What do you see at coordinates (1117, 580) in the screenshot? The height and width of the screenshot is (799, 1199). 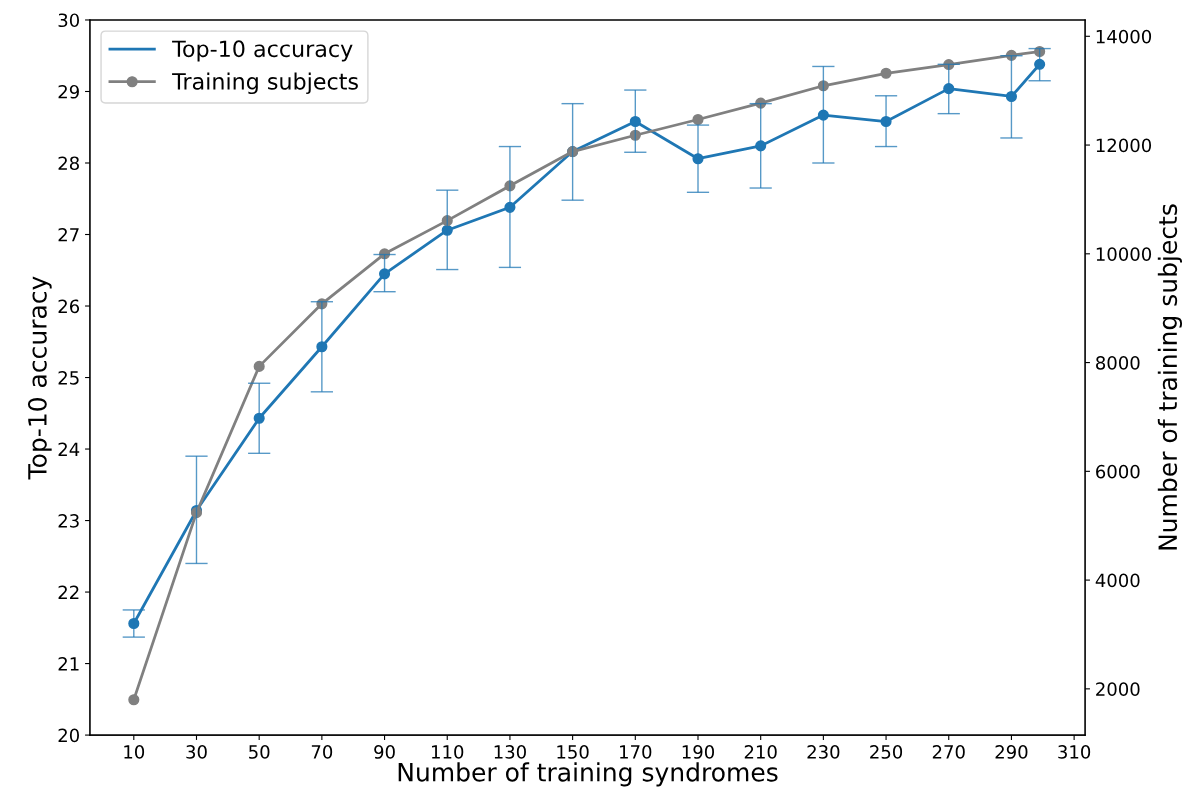 I see `y2-tick-label: 4000` at bounding box center [1117, 580].